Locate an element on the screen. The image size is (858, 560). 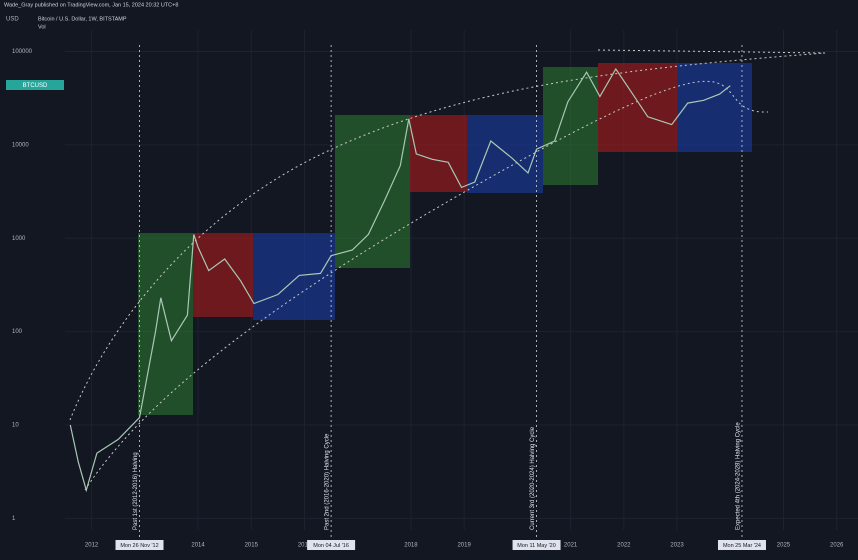
price-tag-box is located at coordinates (35, 85).